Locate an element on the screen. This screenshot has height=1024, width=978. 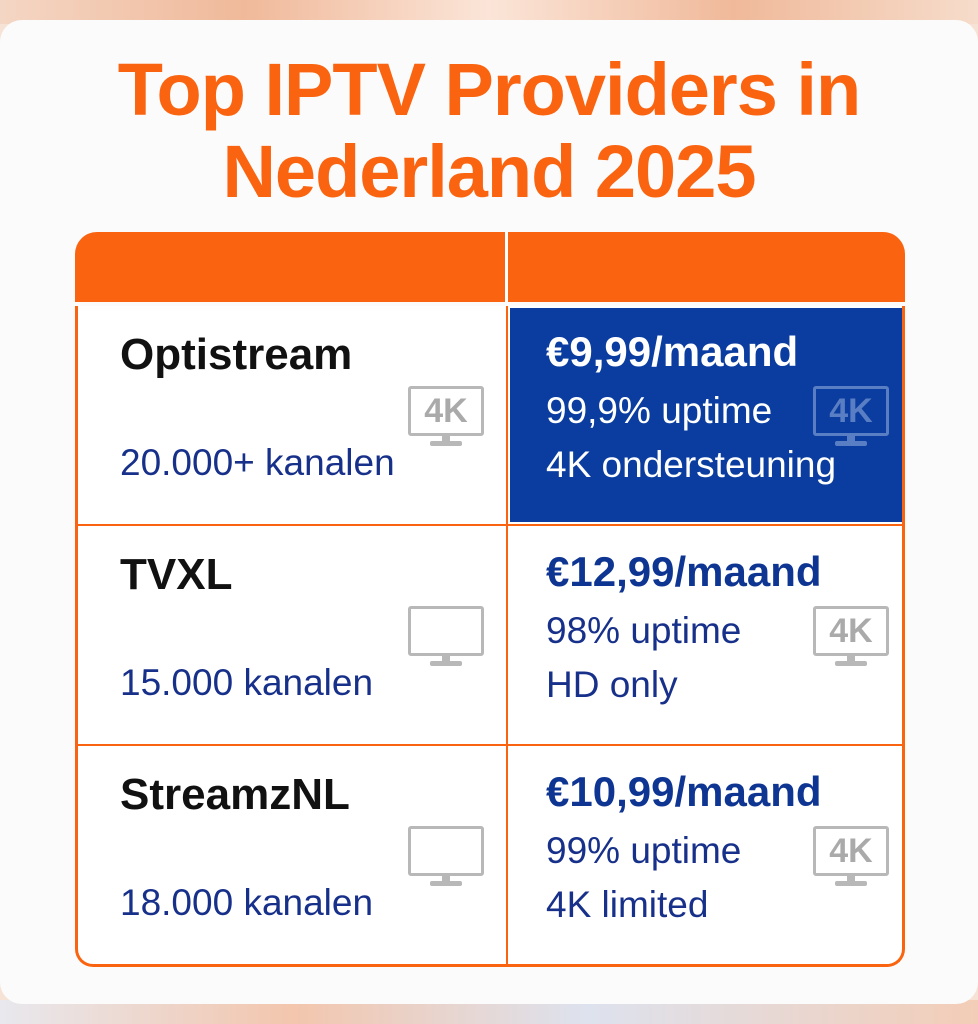
channel-count: 20.000+ kanalen is located at coordinates (257, 462).